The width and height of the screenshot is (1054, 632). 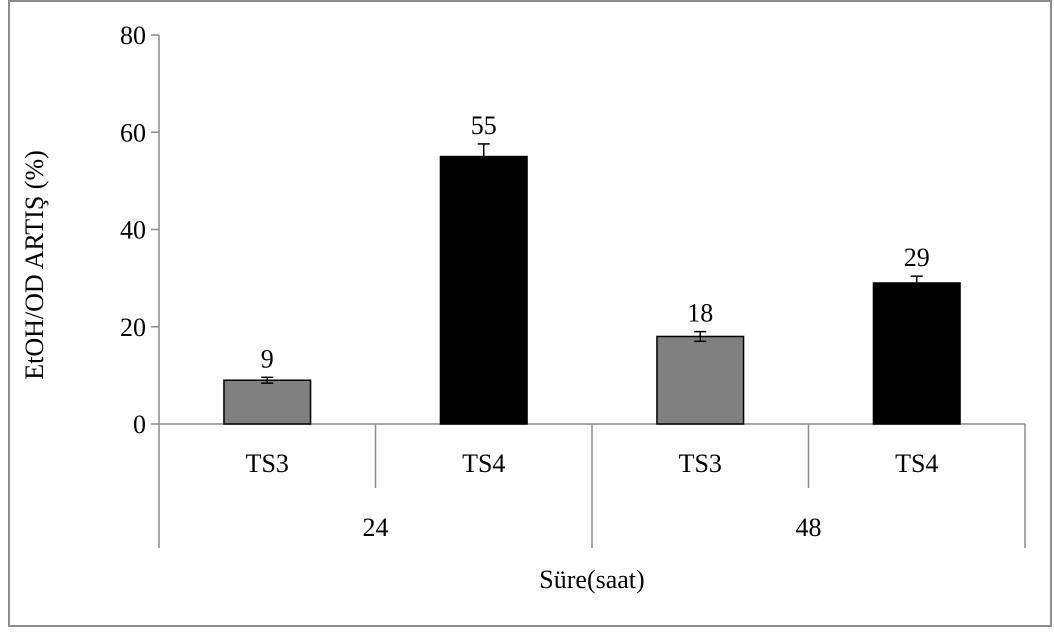 What do you see at coordinates (917, 257) in the screenshot?
I see `data-label: 29` at bounding box center [917, 257].